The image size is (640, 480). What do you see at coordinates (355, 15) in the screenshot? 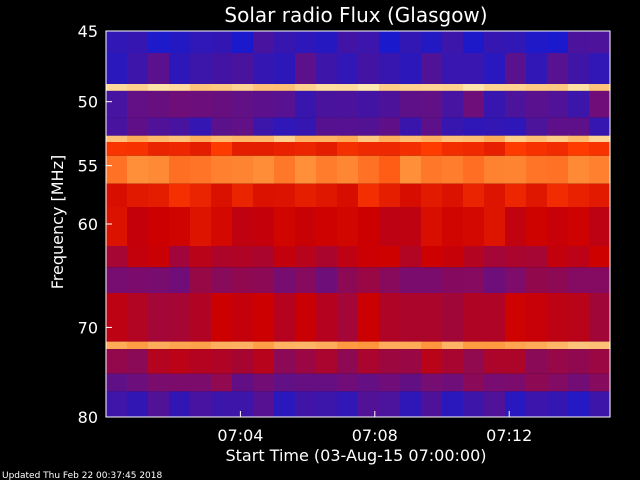
I see `chart-title: Solar radio Flux (Glasgow)` at bounding box center [355, 15].